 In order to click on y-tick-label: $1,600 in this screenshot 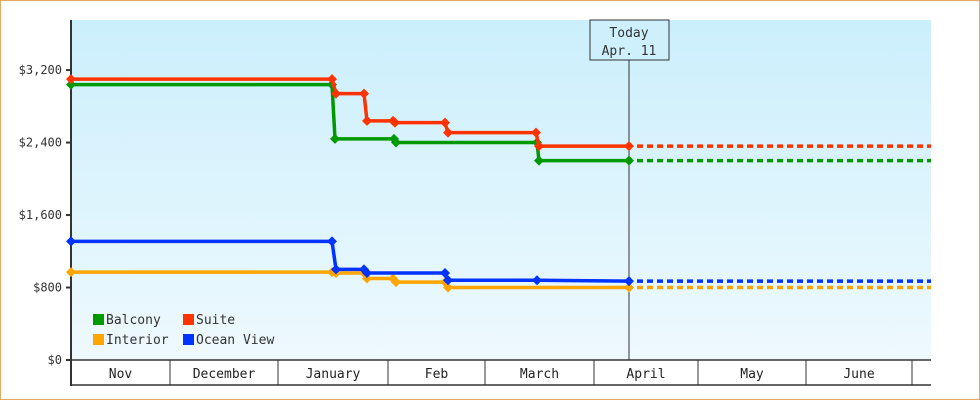, I will do `click(40, 215)`.